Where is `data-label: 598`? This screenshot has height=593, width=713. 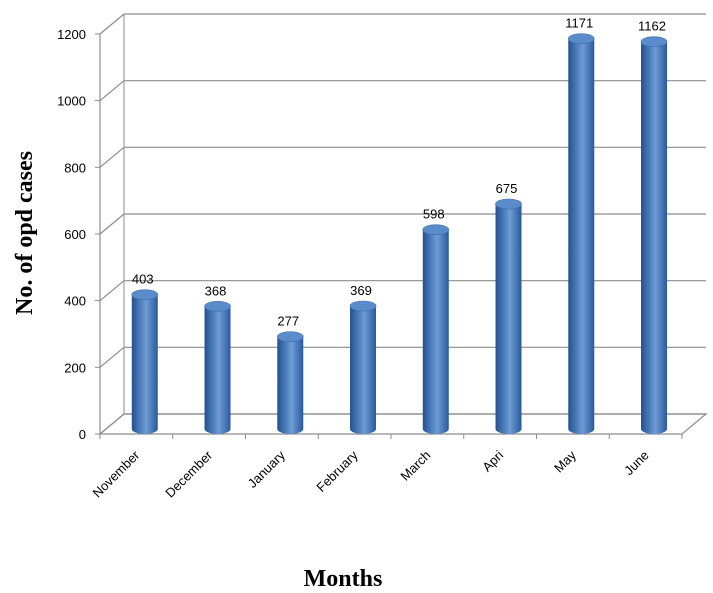
data-label: 598 is located at coordinates (434, 214).